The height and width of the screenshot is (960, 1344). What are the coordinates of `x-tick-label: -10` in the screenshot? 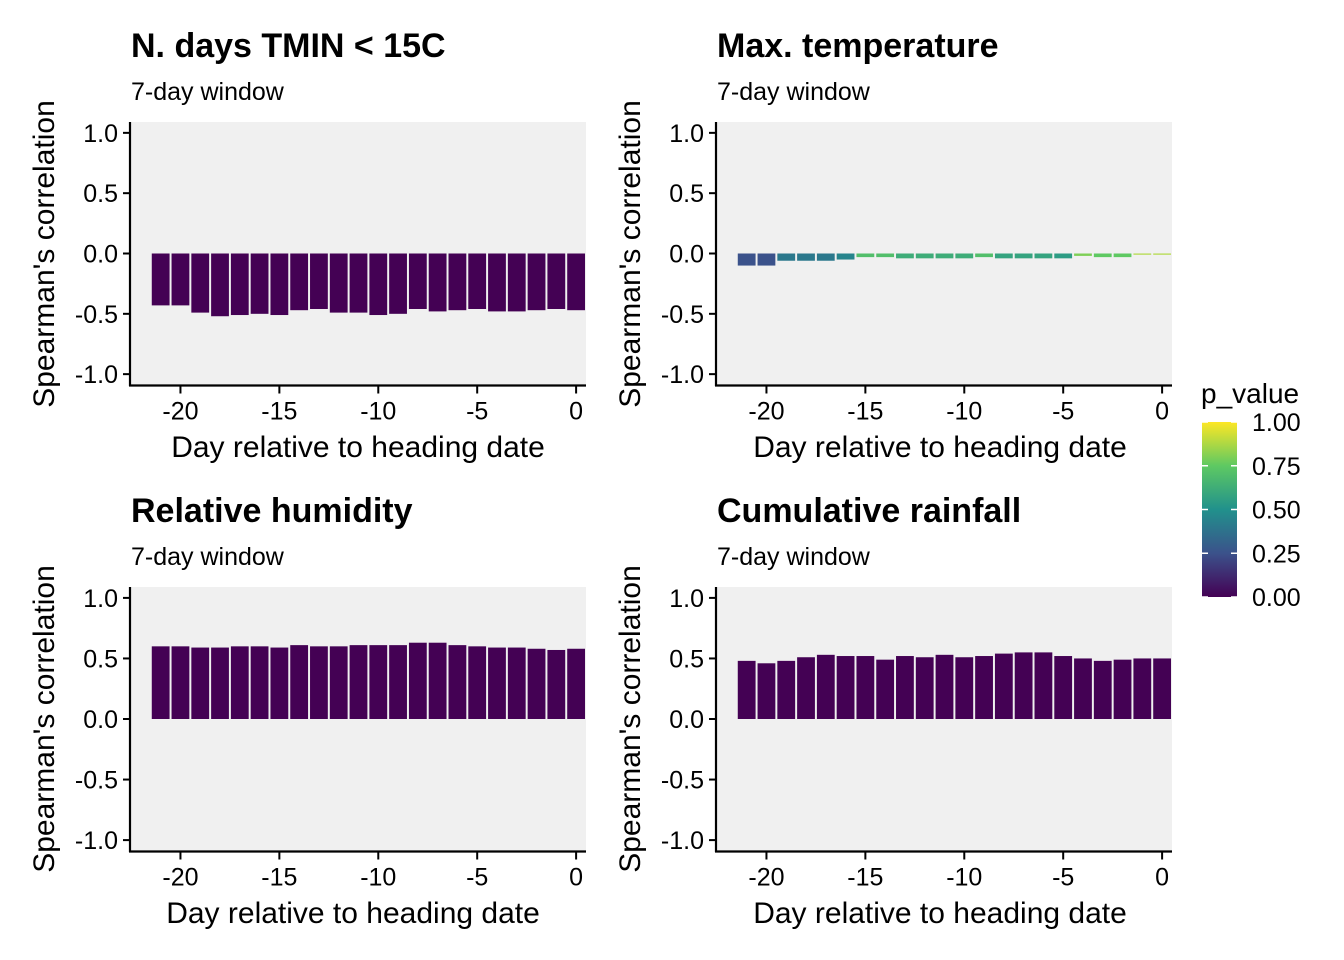 It's located at (964, 412).